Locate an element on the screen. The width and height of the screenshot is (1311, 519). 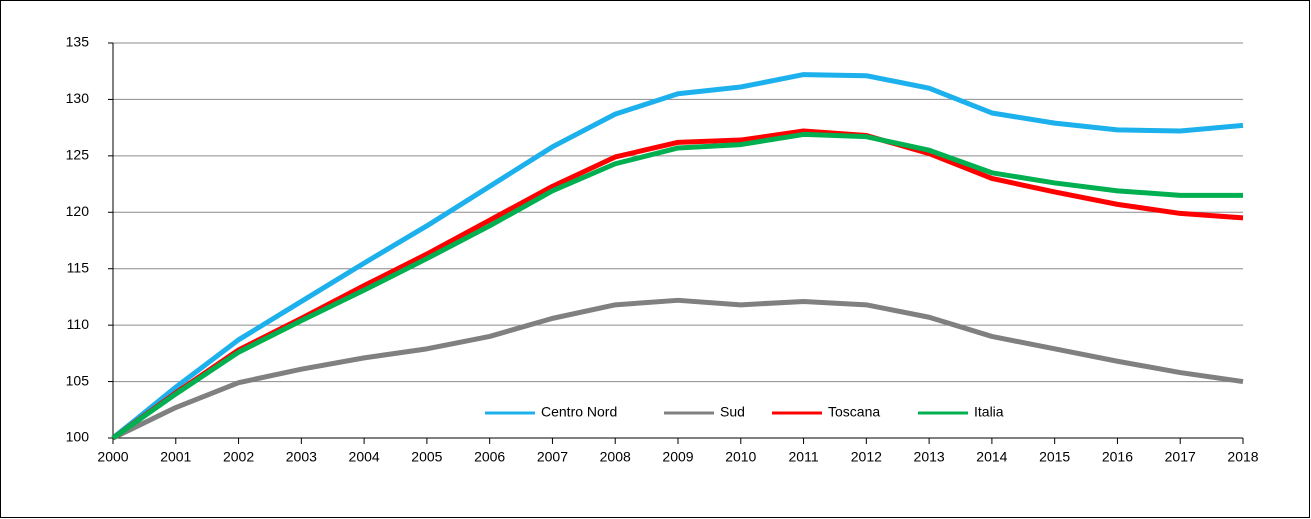
x-tick-label: 2002 is located at coordinates (238, 457).